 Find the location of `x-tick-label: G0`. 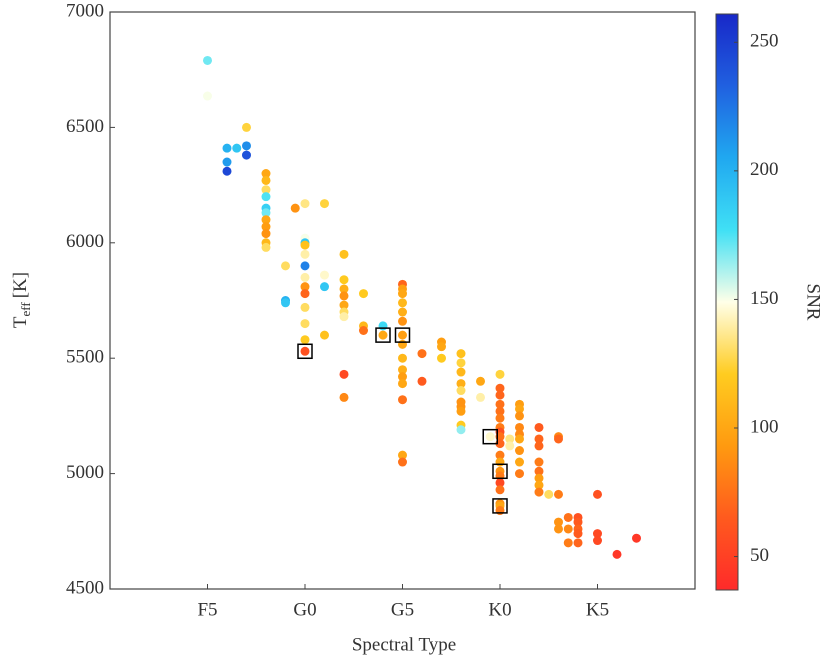

x-tick-label: G0 is located at coordinates (304, 609).